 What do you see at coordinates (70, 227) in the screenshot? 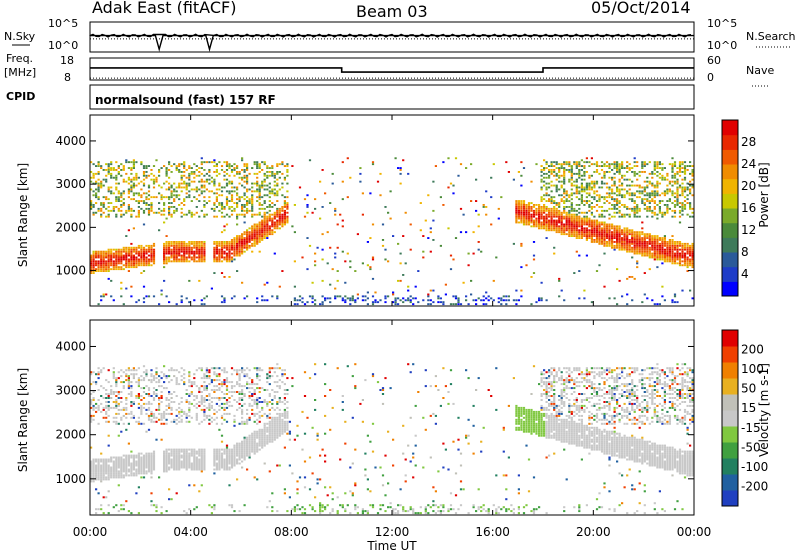
I see `y-tick-label: 2000` at bounding box center [70, 227].